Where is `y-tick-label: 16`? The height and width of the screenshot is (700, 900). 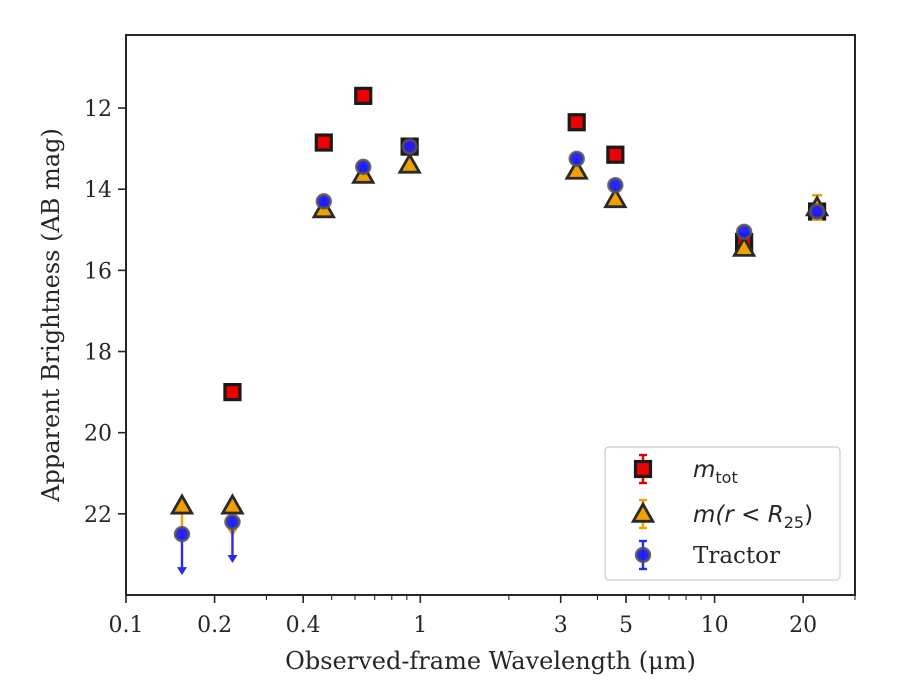 y-tick-label: 16 is located at coordinates (98, 271).